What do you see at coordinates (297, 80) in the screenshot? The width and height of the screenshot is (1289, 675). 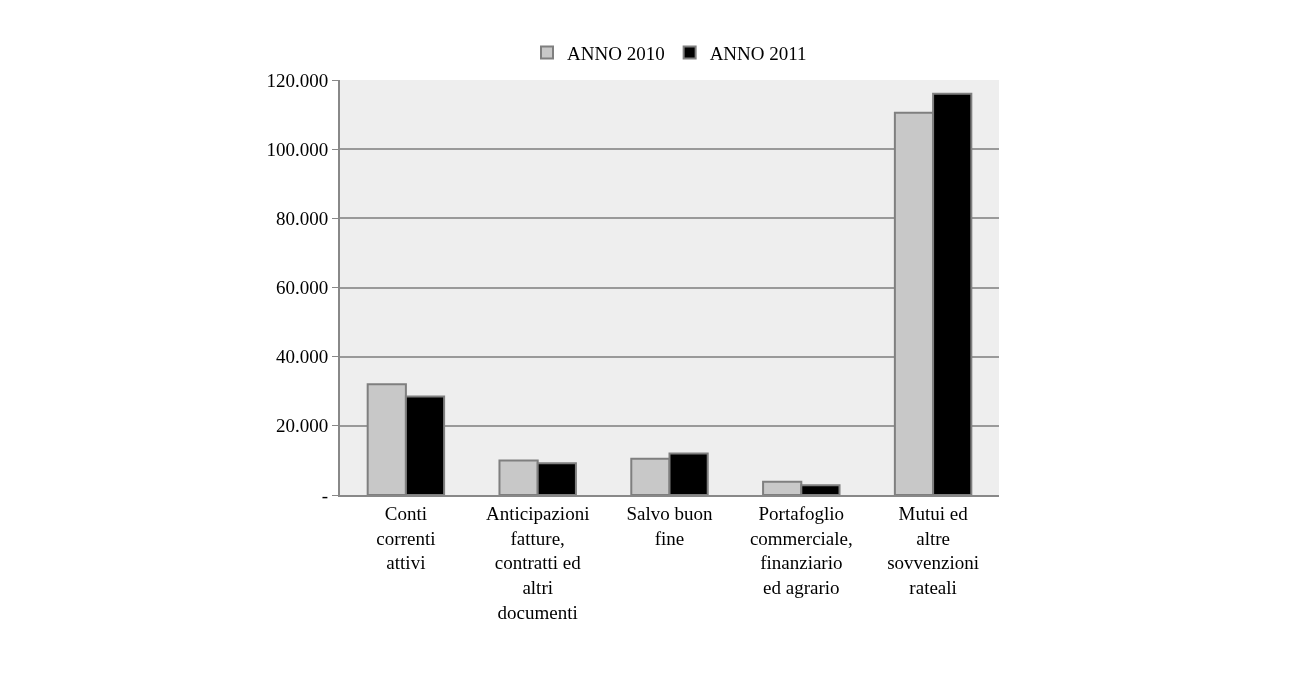 I see `y-tick-label: 120.000` at bounding box center [297, 80].